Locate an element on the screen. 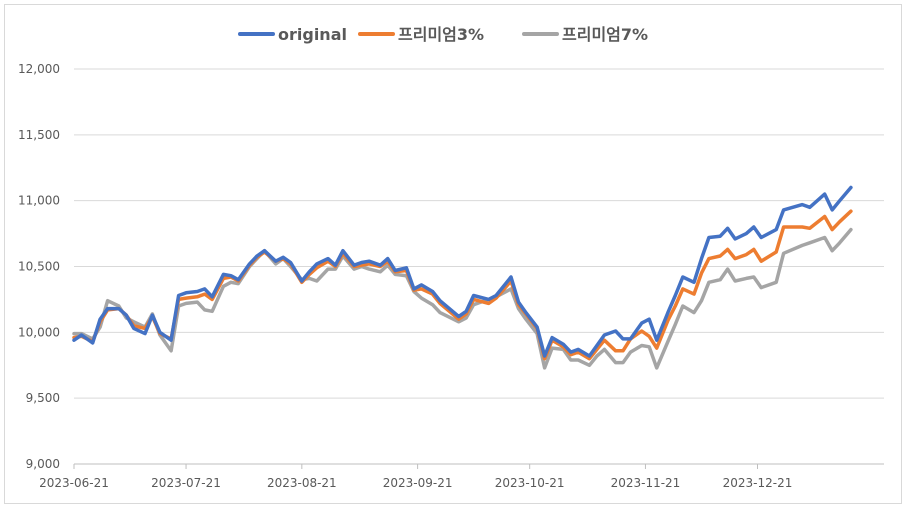 Image resolution: width=907 pixels, height=510 pixels. legend-label: 프리미엄3% is located at coordinates (441, 34).